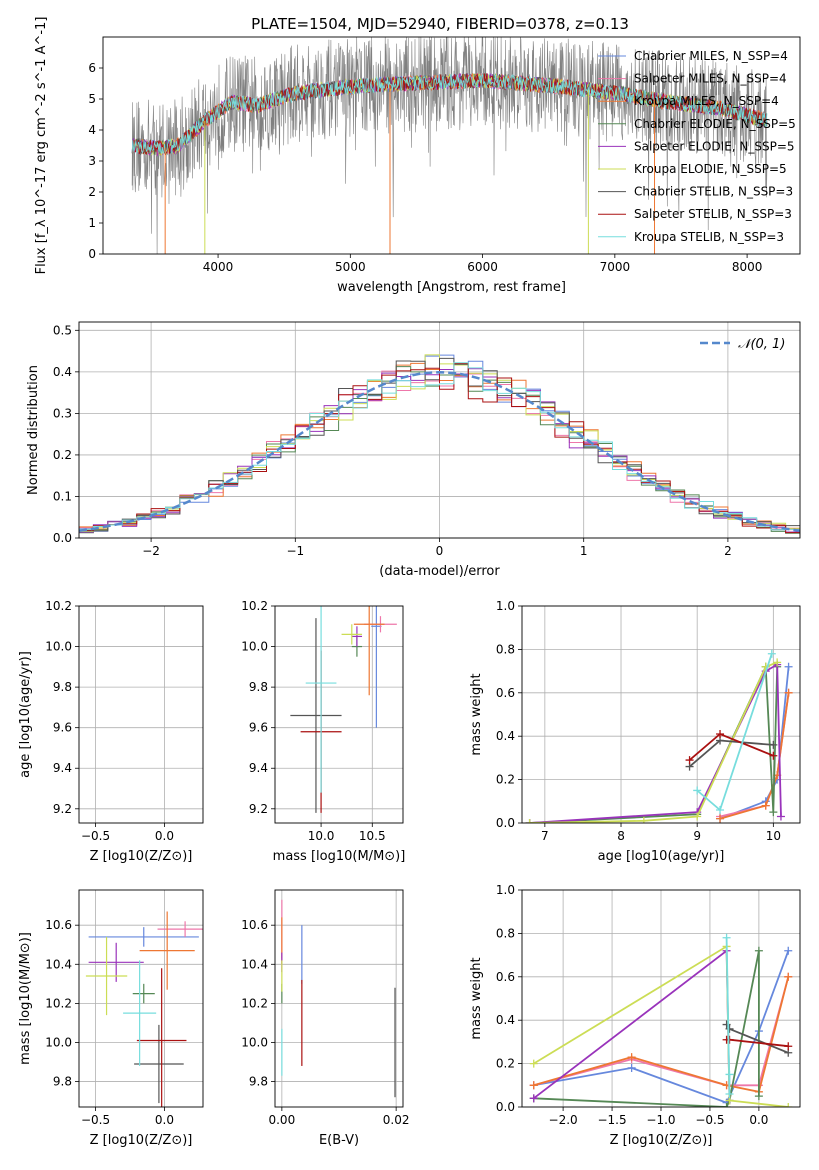  What do you see at coordinates (706, 101) in the screenshot?
I see `legend-entry: Kroupa MILES, N_SSP=4` at bounding box center [706, 101].